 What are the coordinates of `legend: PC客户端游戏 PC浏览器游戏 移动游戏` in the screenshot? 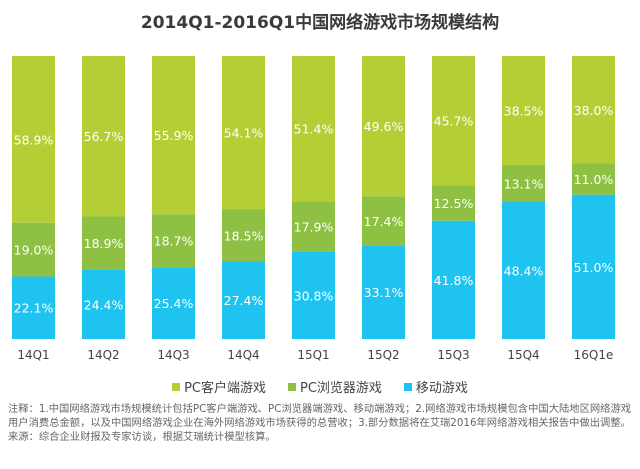 It's located at (320, 386).